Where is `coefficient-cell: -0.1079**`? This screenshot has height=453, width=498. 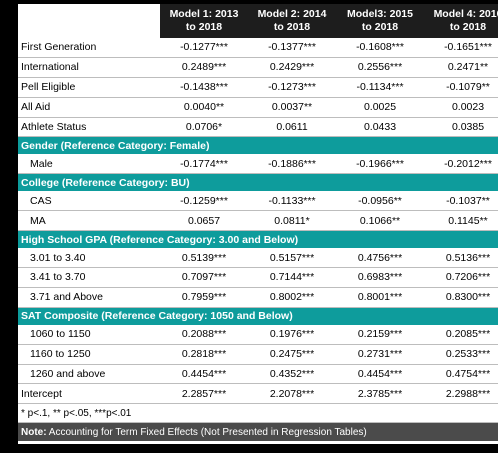
coefficient-cell: -0.1079** is located at coordinates (461, 87).